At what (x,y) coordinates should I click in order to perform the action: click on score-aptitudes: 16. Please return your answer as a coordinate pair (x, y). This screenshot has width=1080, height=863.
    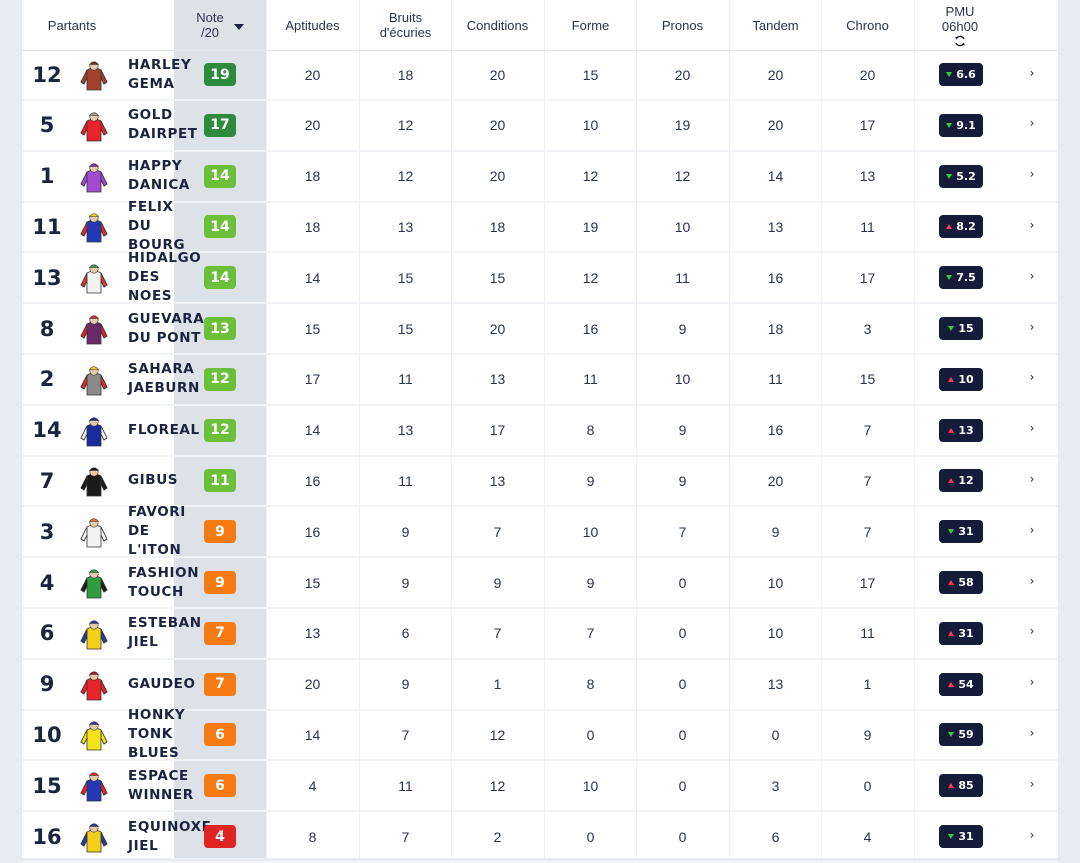
    Looking at the image, I should click on (312, 531).